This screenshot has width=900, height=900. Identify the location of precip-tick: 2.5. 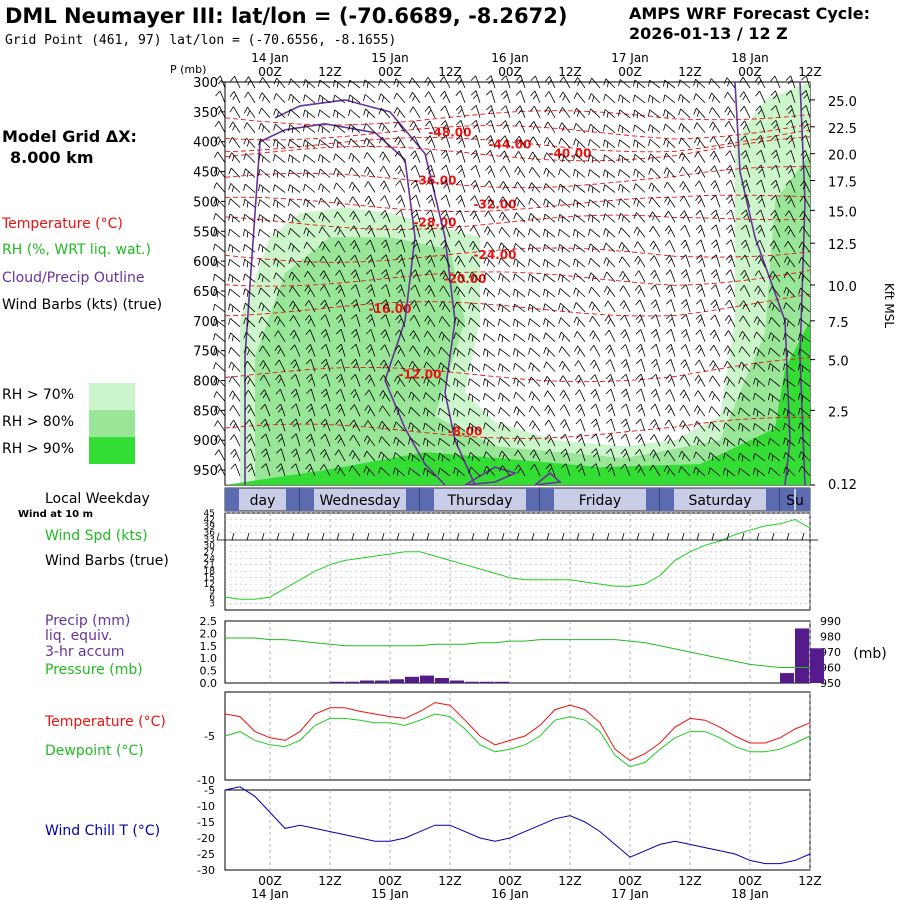
(209, 621).